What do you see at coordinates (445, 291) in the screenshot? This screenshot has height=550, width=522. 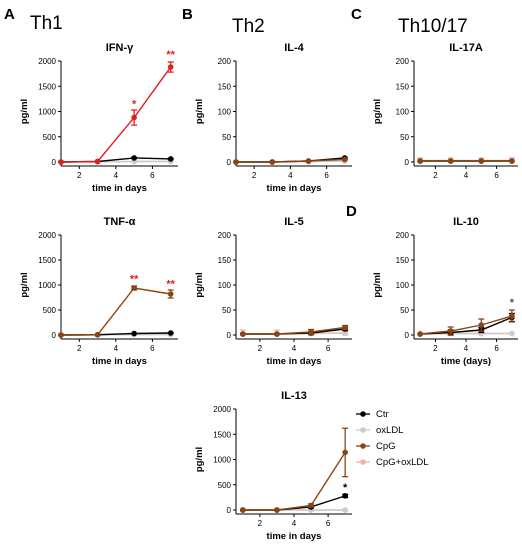 I see `chart-il-10: IL-10 0 50 100 150 200 2 4 6 pg/ml time (days) *` at bounding box center [445, 291].